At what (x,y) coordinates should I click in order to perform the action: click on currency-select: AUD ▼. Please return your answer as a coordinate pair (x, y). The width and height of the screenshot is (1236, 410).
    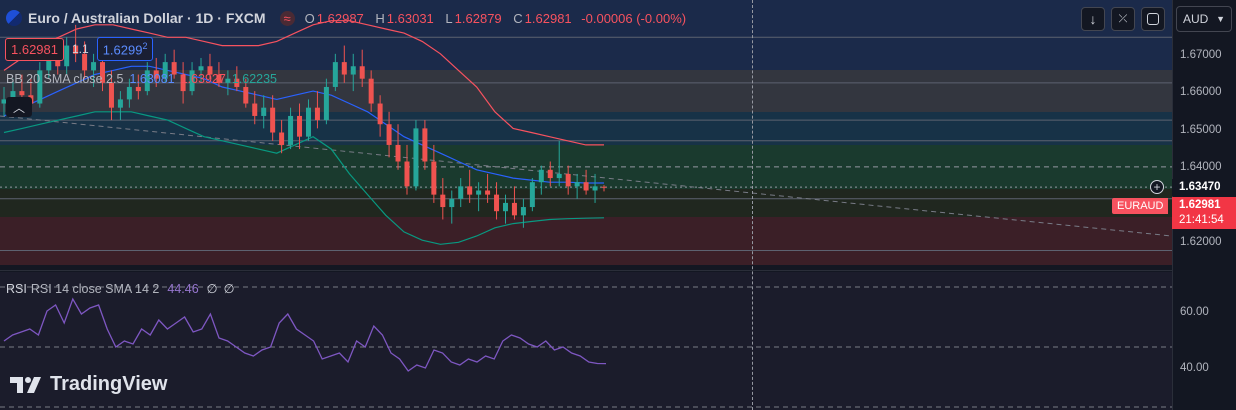
    Looking at the image, I should click on (1204, 19).